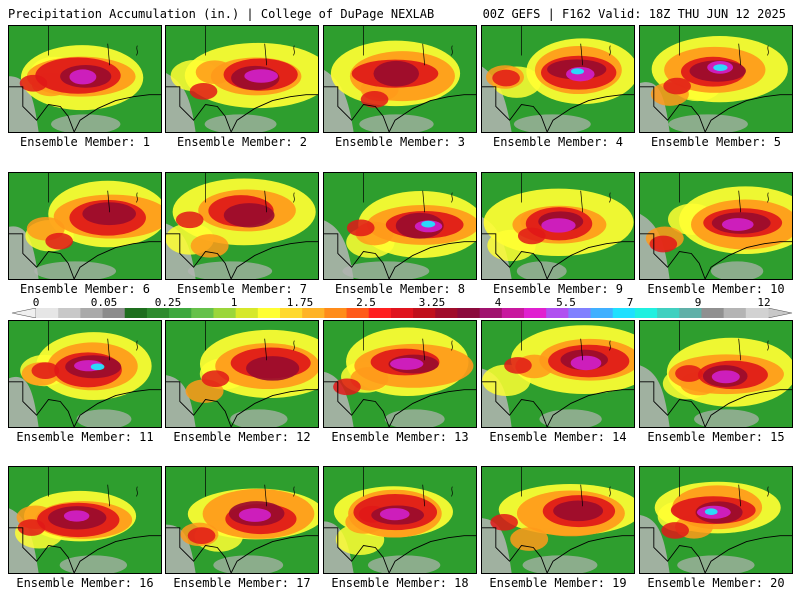 This screenshot has height=600, width=800. Describe the element at coordinates (85, 289) in the screenshot. I see `ensemble-member-caption: Ensemble Member: 6` at that location.